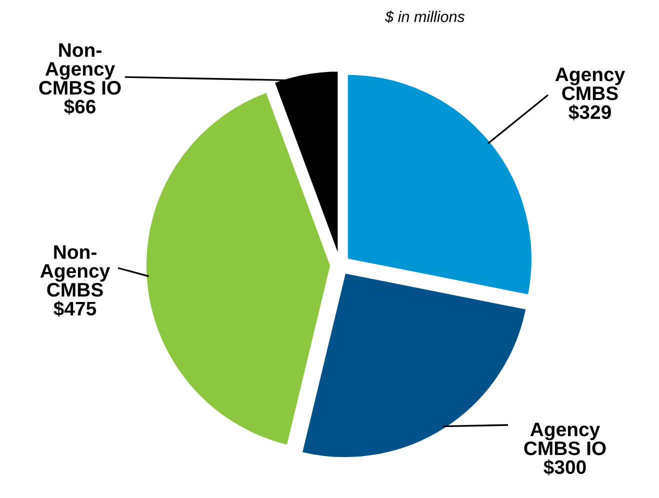  I want to click on chart-title: $ in millions, so click(425, 16).